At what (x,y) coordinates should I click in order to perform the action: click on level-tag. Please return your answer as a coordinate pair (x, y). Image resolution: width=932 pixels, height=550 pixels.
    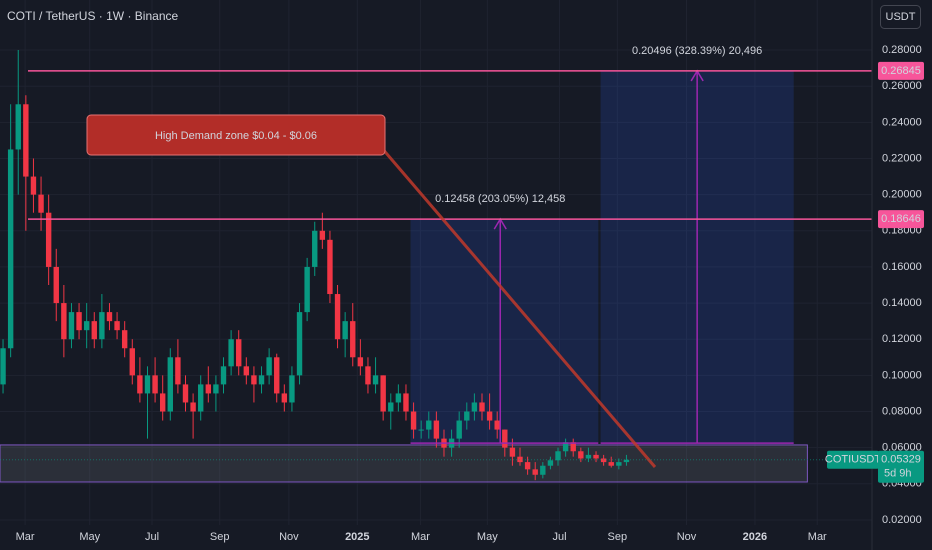
    Looking at the image, I should click on (901, 70).